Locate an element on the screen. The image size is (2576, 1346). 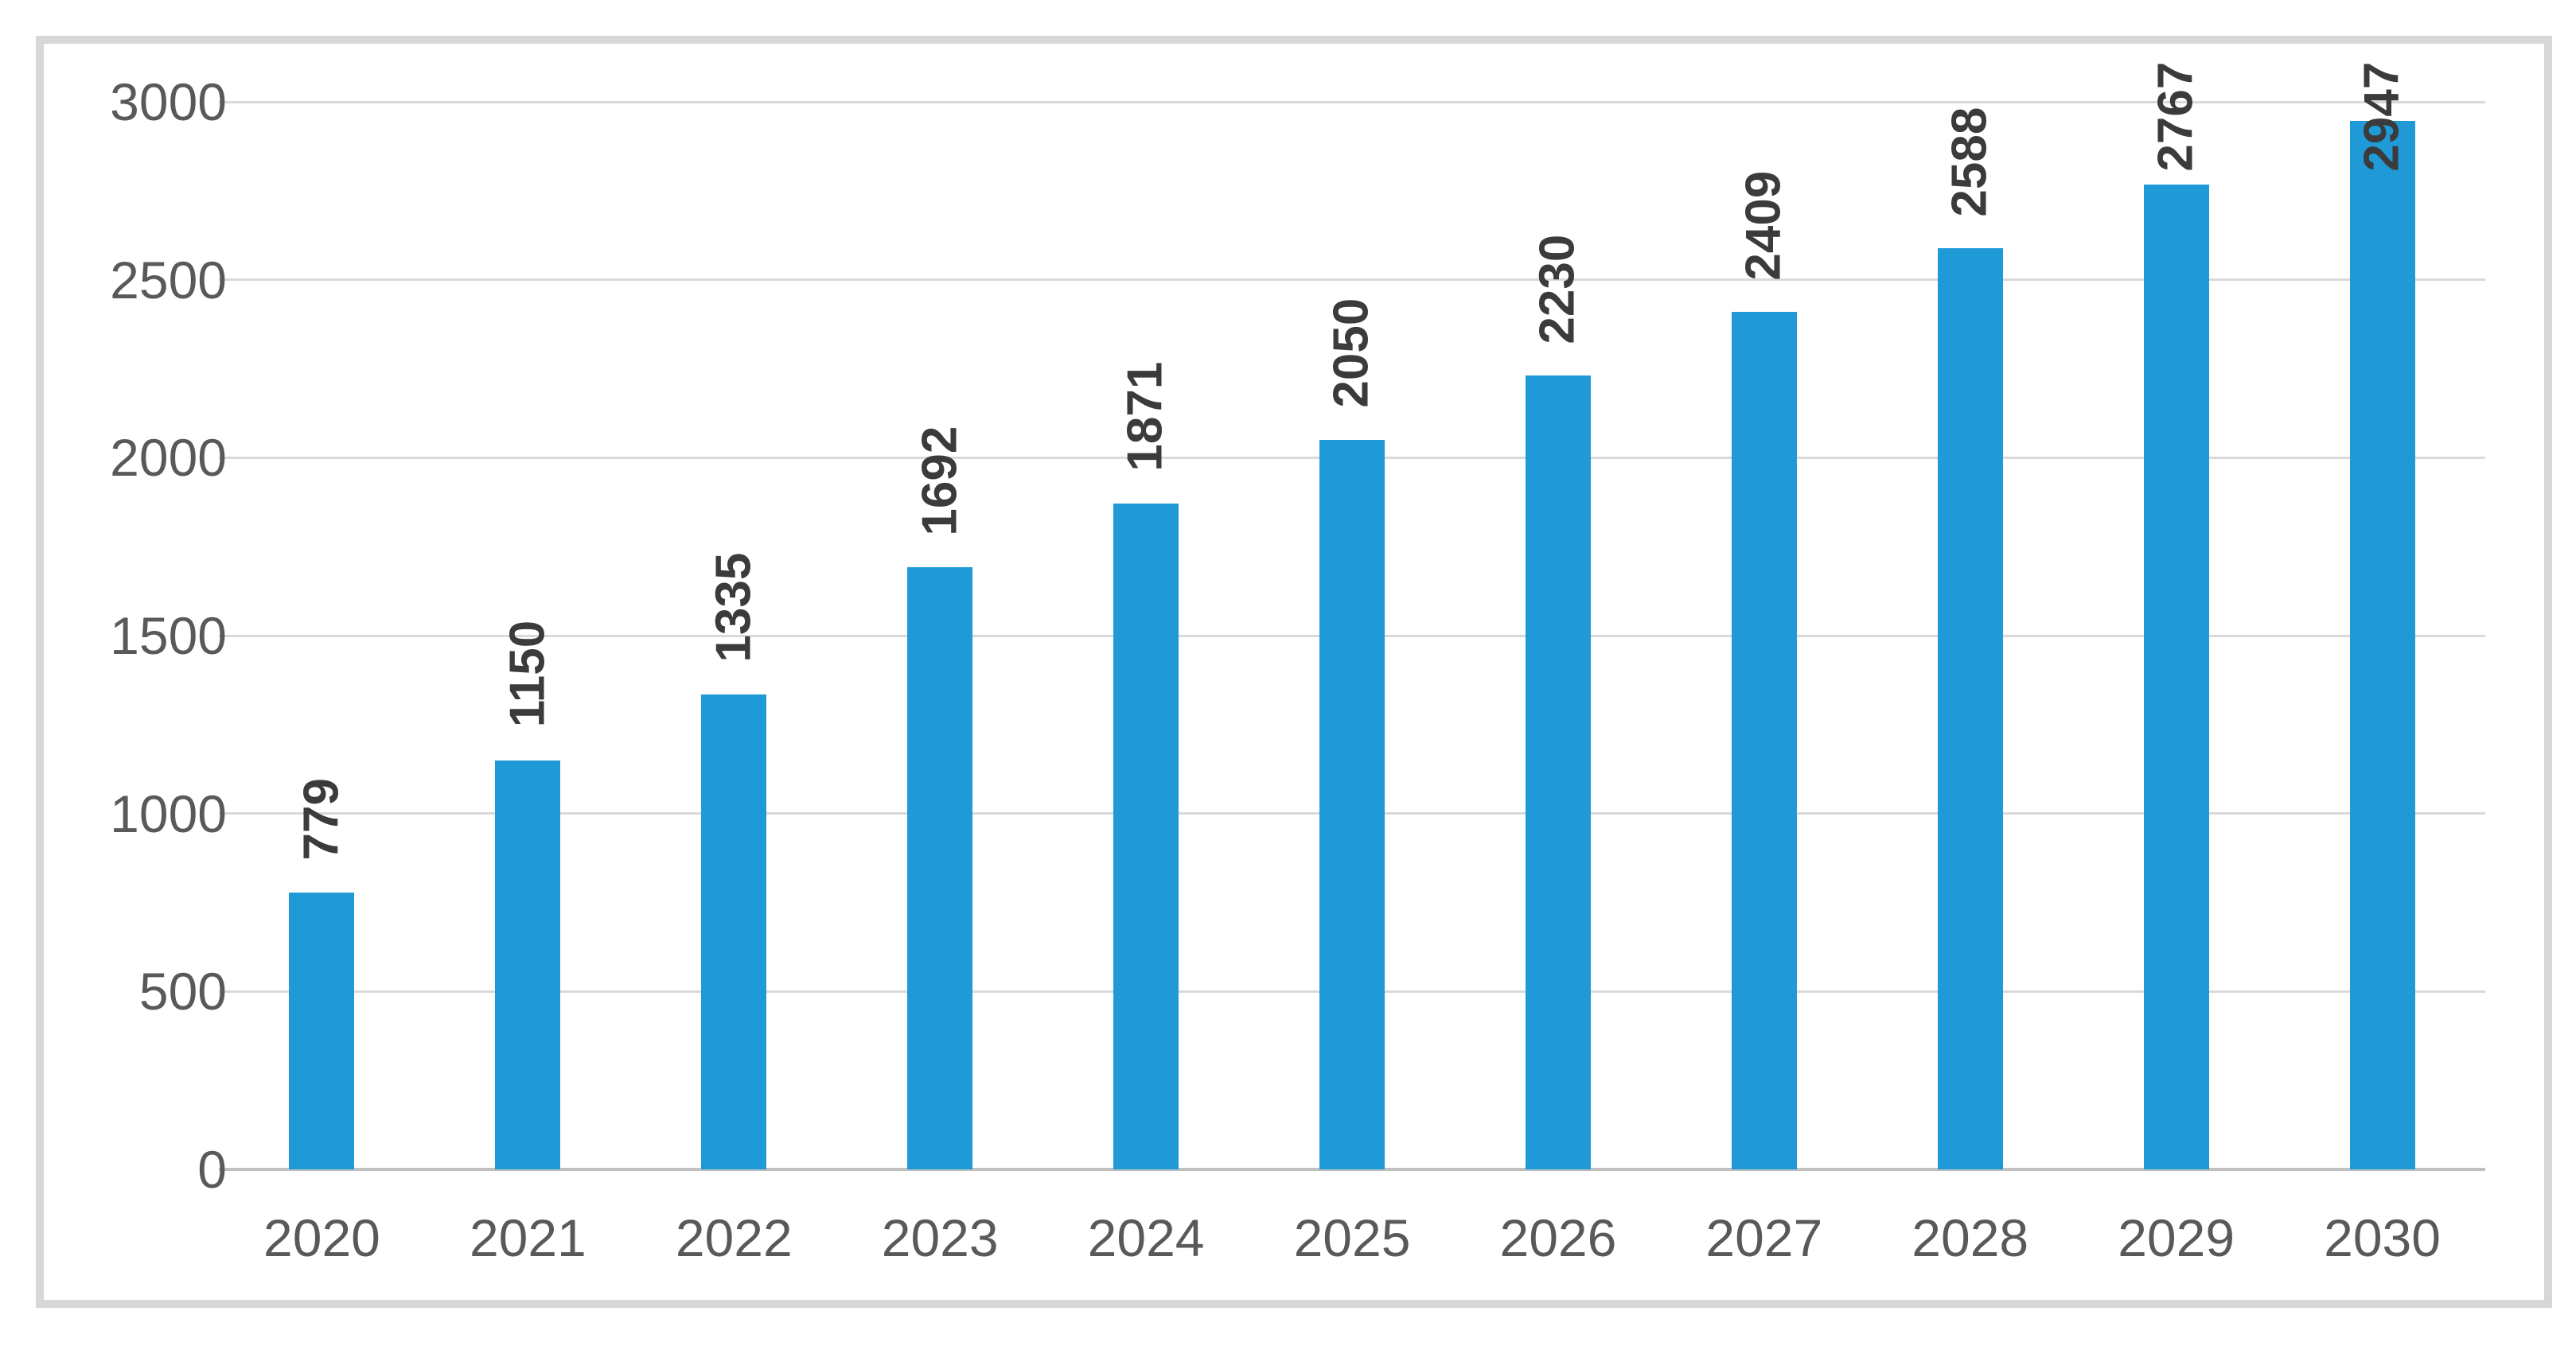
bar-2024 is located at coordinates (1146, 836).